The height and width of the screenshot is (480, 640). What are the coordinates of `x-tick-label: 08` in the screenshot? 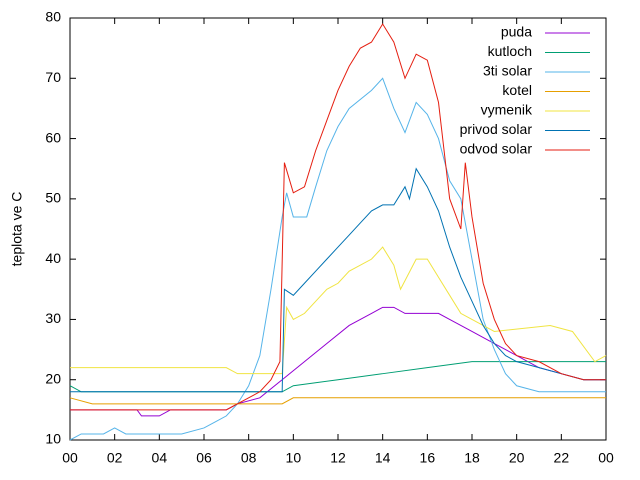 It's located at (249, 458).